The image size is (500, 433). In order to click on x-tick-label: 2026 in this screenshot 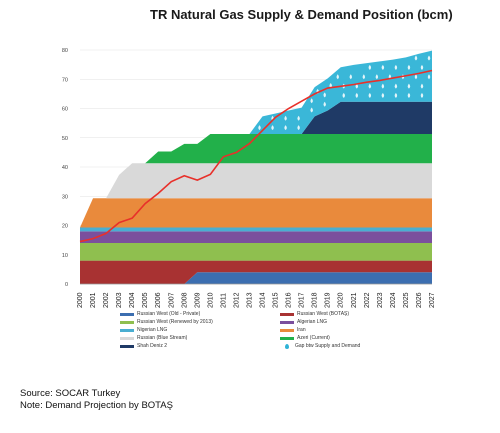, I will do `click(419, 300)`.